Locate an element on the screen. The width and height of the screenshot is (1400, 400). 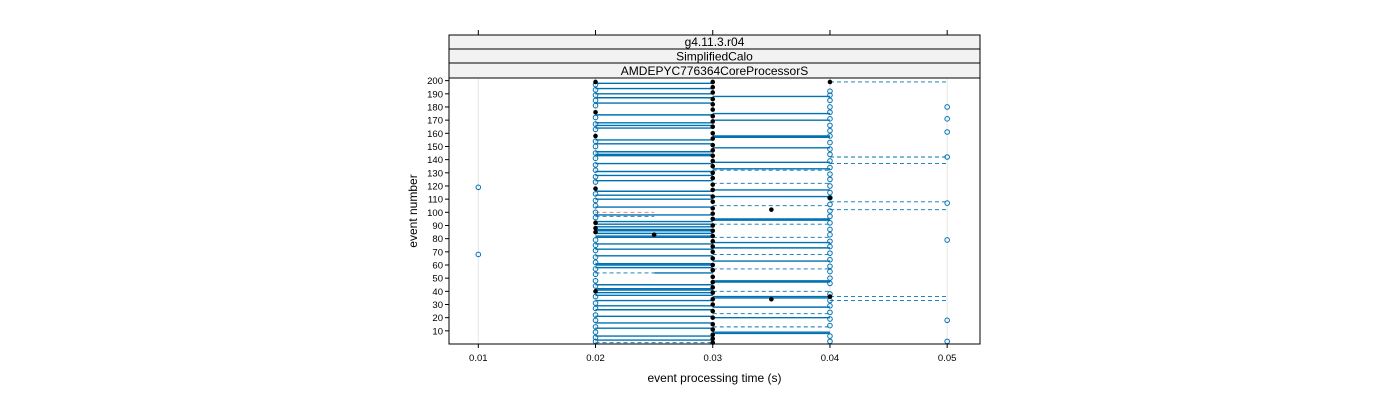
x-tick-label: 0.03 is located at coordinates (712, 358).